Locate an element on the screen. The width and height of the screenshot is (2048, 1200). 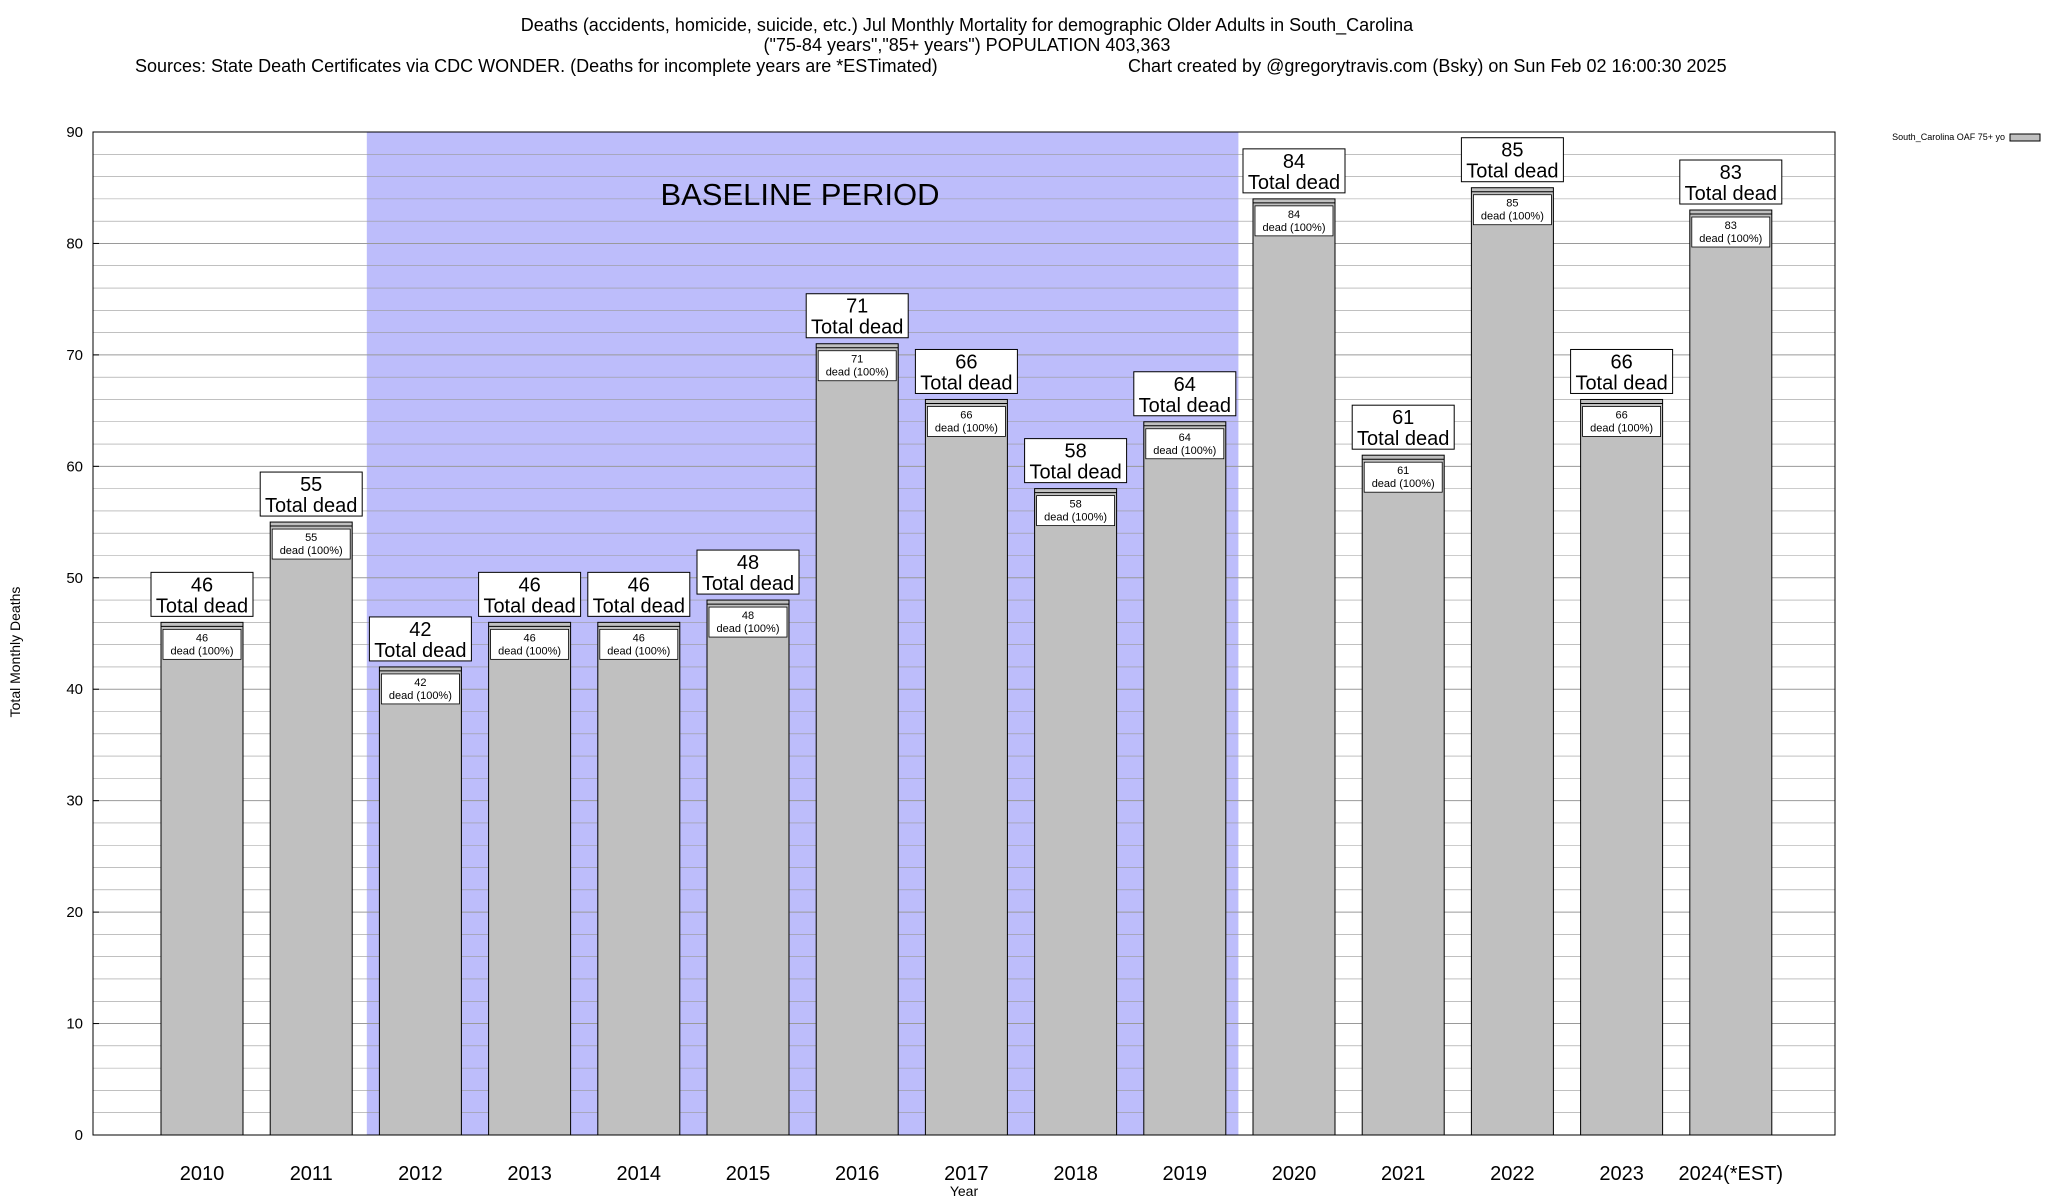
y-tick-label: 80 is located at coordinates (74, 243).